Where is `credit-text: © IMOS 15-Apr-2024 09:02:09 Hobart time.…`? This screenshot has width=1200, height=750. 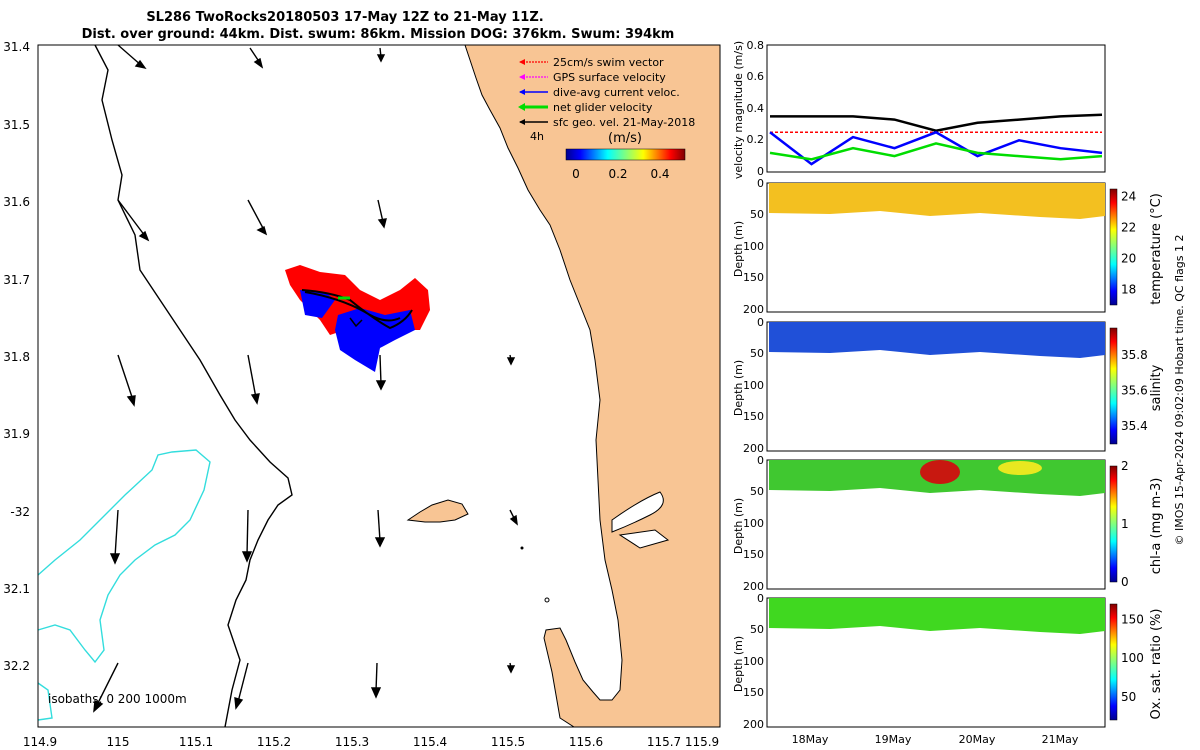
credit-text: © IMOS 15-Apr-2024 09:02:09 Hobart time.… is located at coordinates (1179, 390).